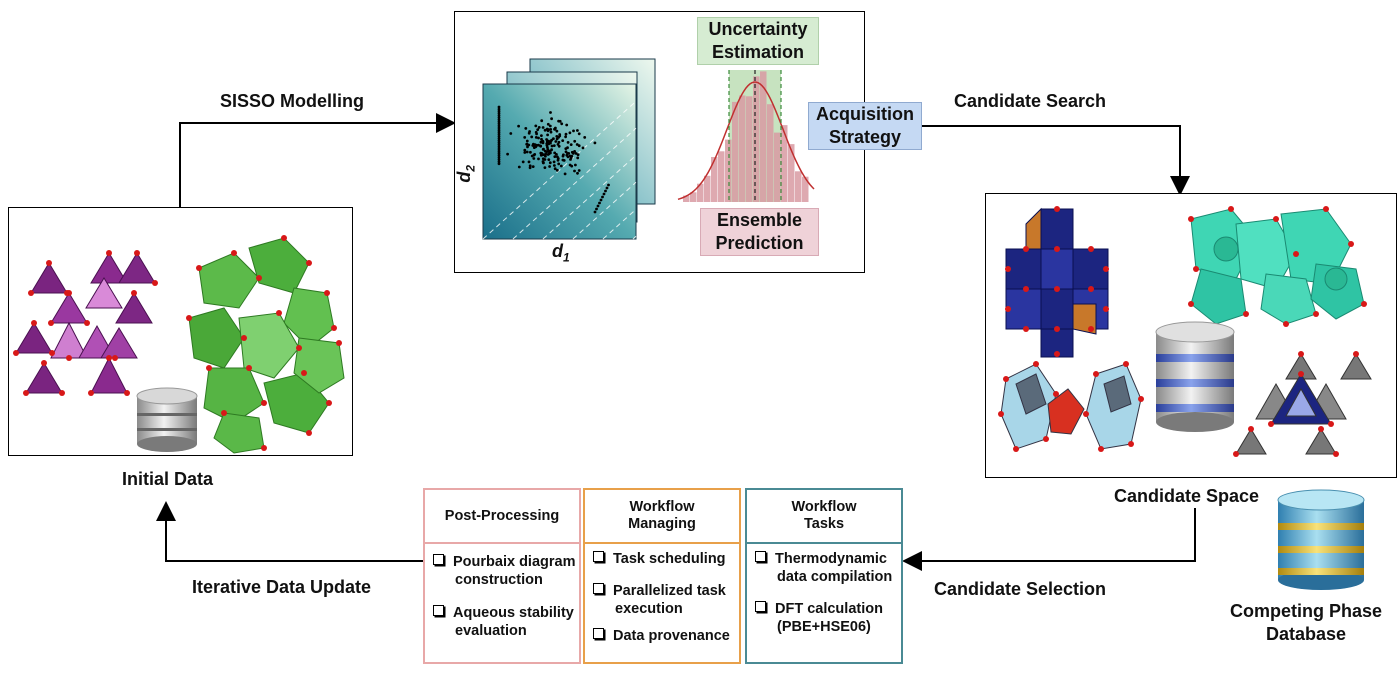 This screenshot has width=1400, height=700. Describe the element at coordinates (1306, 622) in the screenshot. I see `competing-db-label: Competing Phase Database` at that location.